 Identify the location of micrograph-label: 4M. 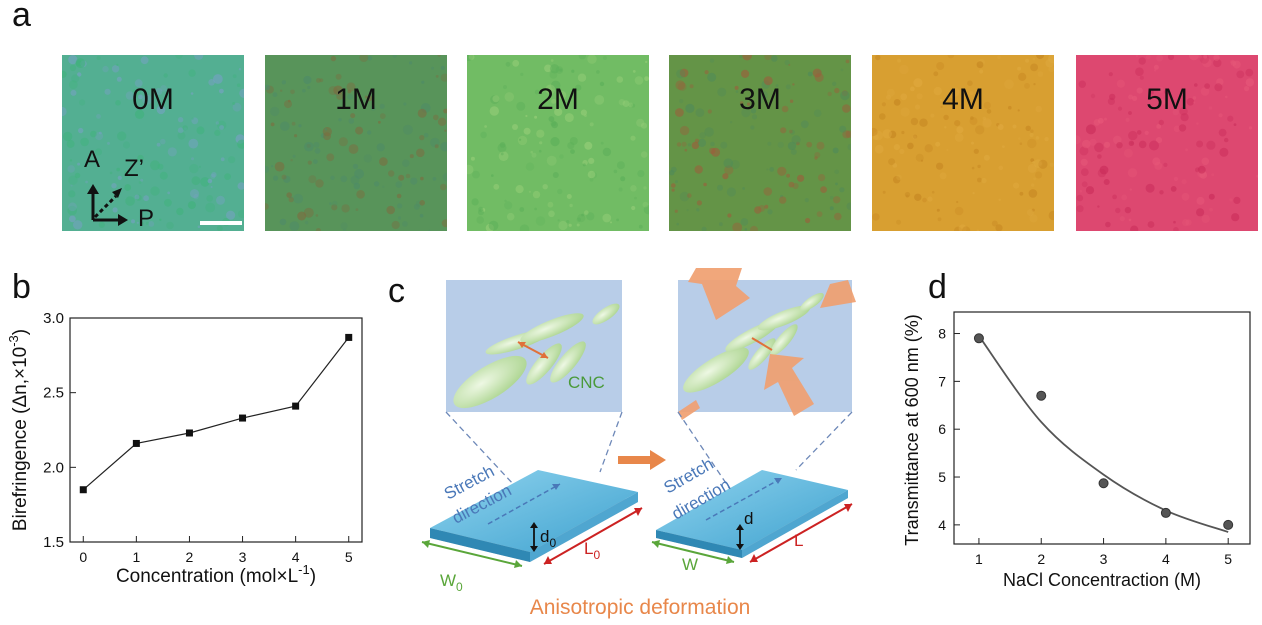
(963, 99).